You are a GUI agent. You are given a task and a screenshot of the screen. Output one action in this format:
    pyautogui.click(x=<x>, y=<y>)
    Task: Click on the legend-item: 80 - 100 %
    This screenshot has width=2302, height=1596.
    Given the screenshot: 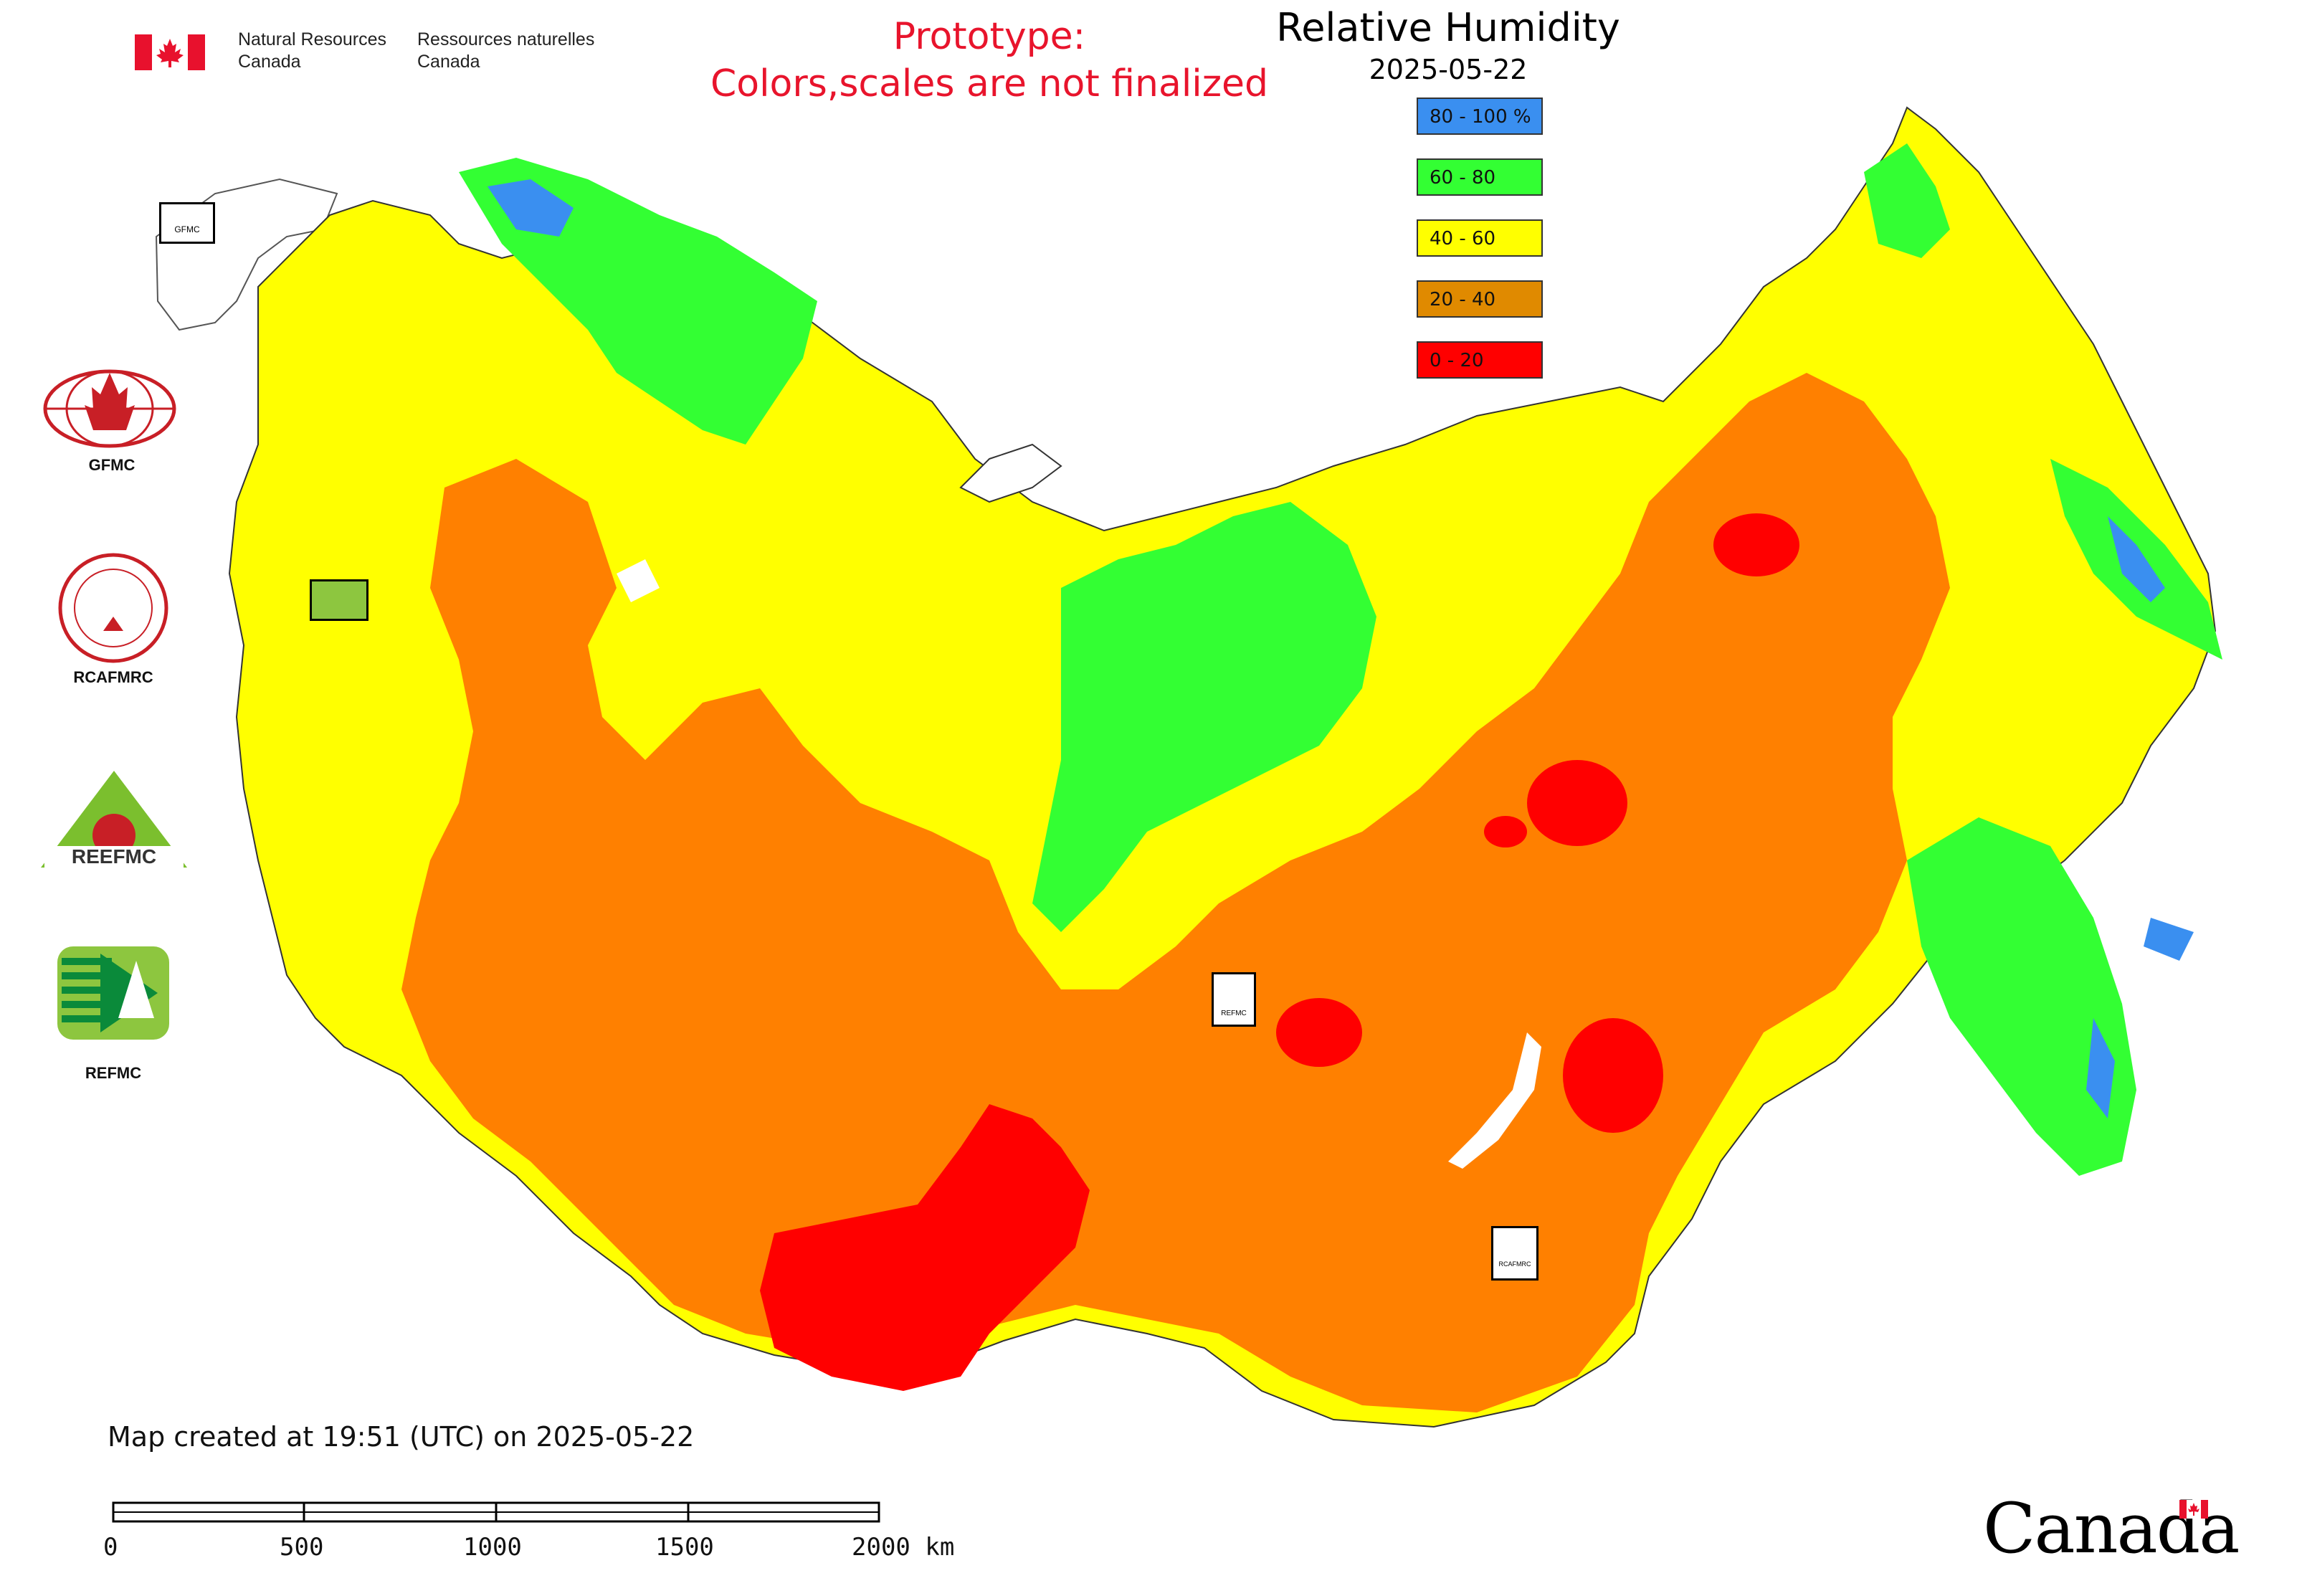 What is the action you would take?
    pyautogui.click(x=1480, y=116)
    